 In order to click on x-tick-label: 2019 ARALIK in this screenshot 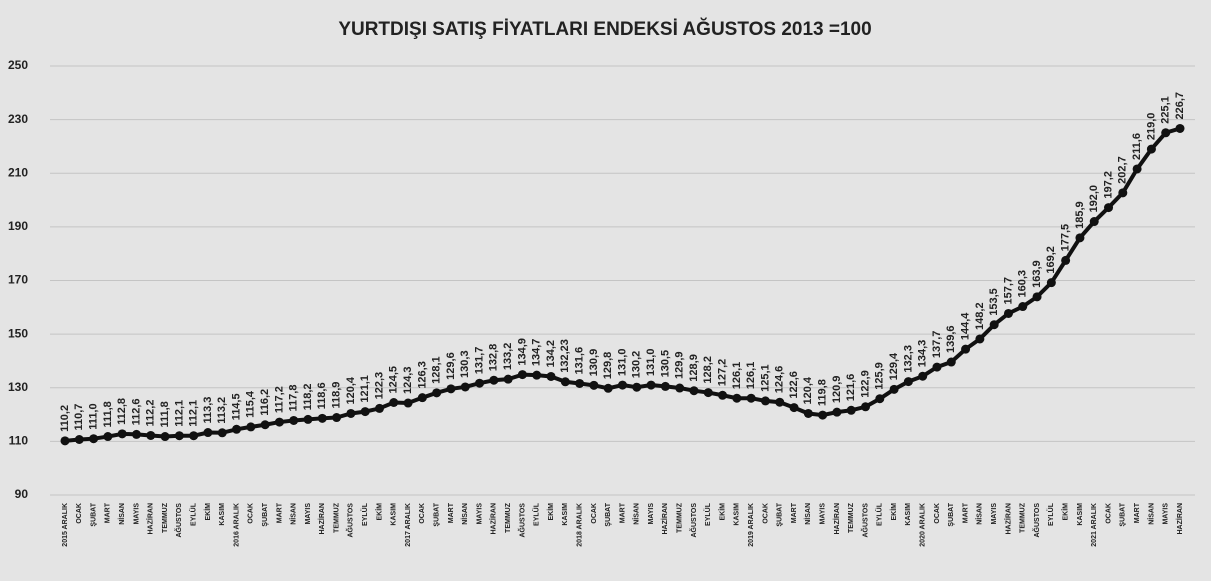, I will do `click(751, 525)`.